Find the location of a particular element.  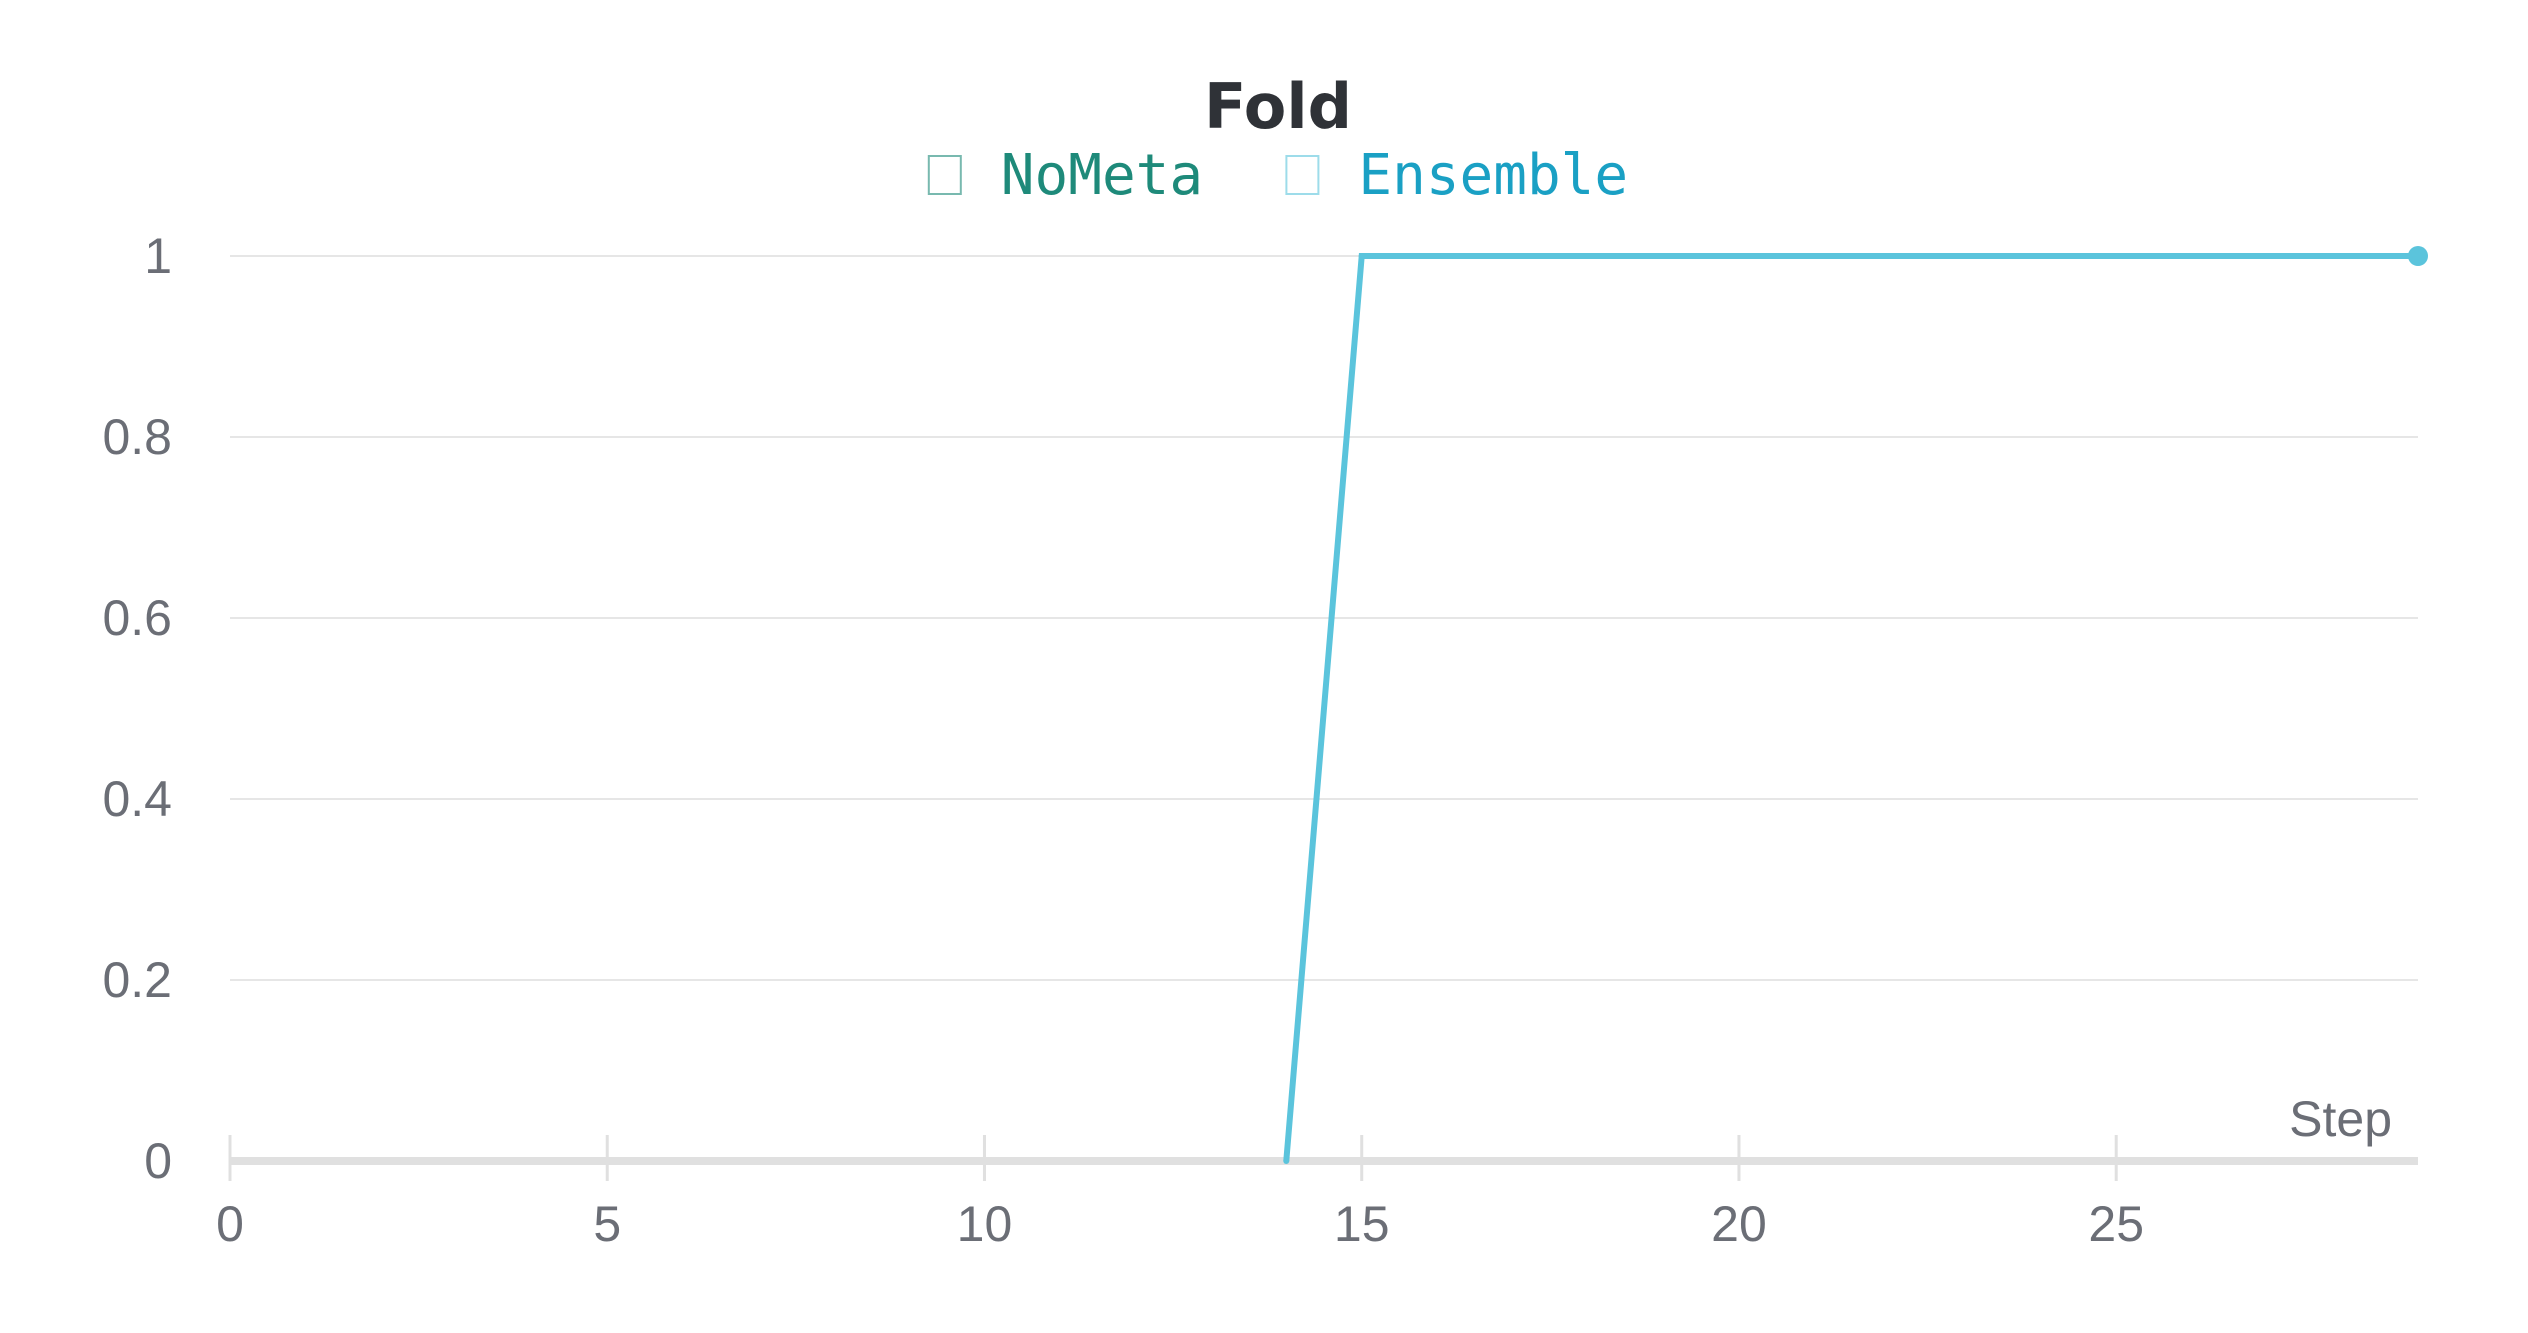

x-axis-title: Step is located at coordinates (2340, 1119).